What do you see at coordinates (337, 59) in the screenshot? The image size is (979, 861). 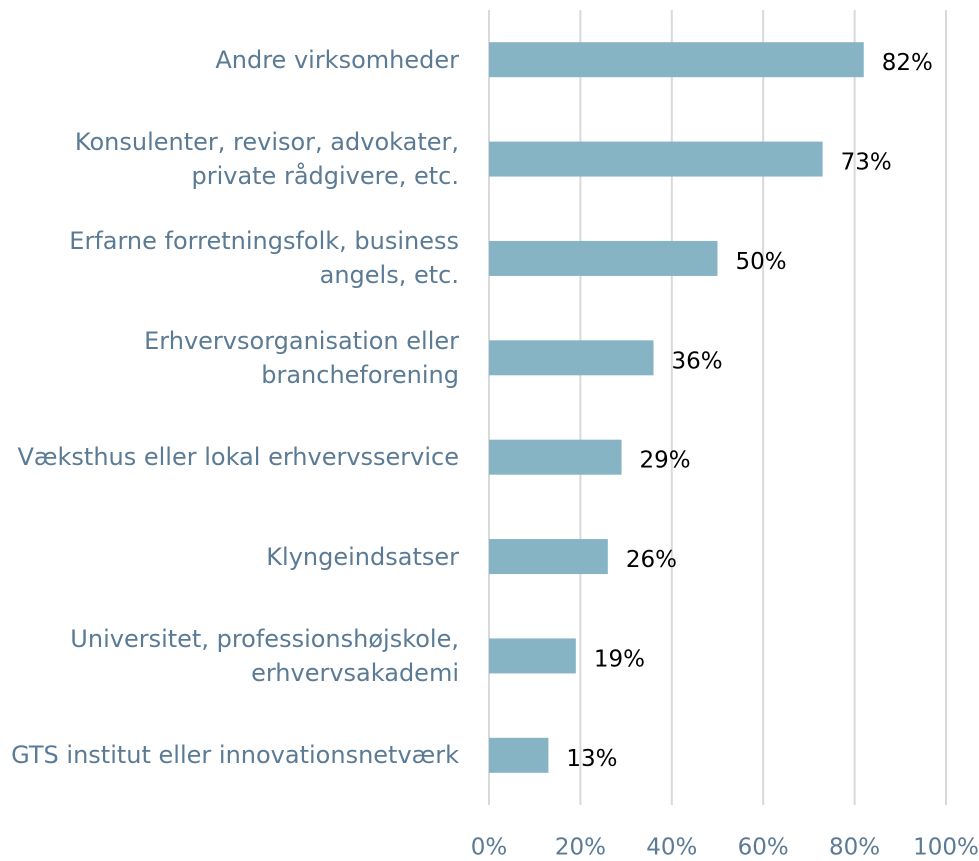 I see `y-tick-label: Andre virksomheder` at bounding box center [337, 59].